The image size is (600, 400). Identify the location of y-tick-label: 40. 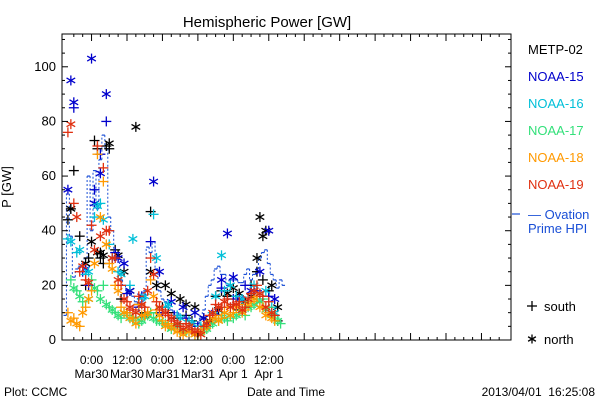
(49, 230).